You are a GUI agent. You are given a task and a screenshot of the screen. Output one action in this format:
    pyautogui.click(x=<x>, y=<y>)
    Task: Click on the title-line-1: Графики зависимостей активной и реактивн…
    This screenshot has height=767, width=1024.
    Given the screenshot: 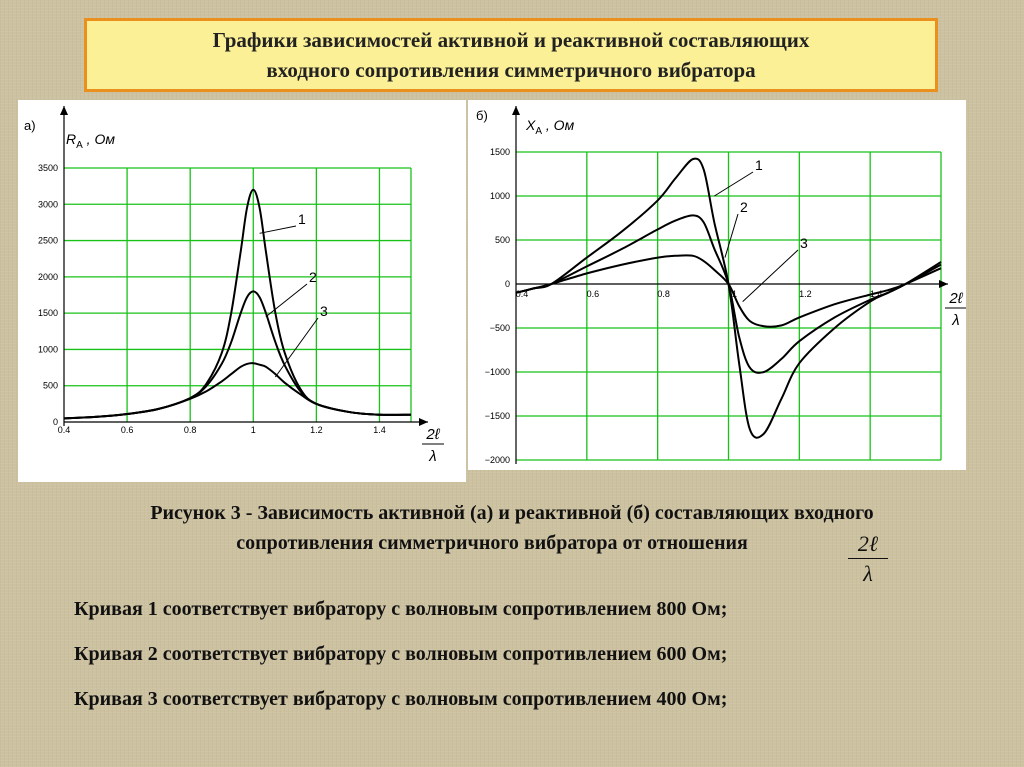 What is the action you would take?
    pyautogui.click(x=511, y=40)
    